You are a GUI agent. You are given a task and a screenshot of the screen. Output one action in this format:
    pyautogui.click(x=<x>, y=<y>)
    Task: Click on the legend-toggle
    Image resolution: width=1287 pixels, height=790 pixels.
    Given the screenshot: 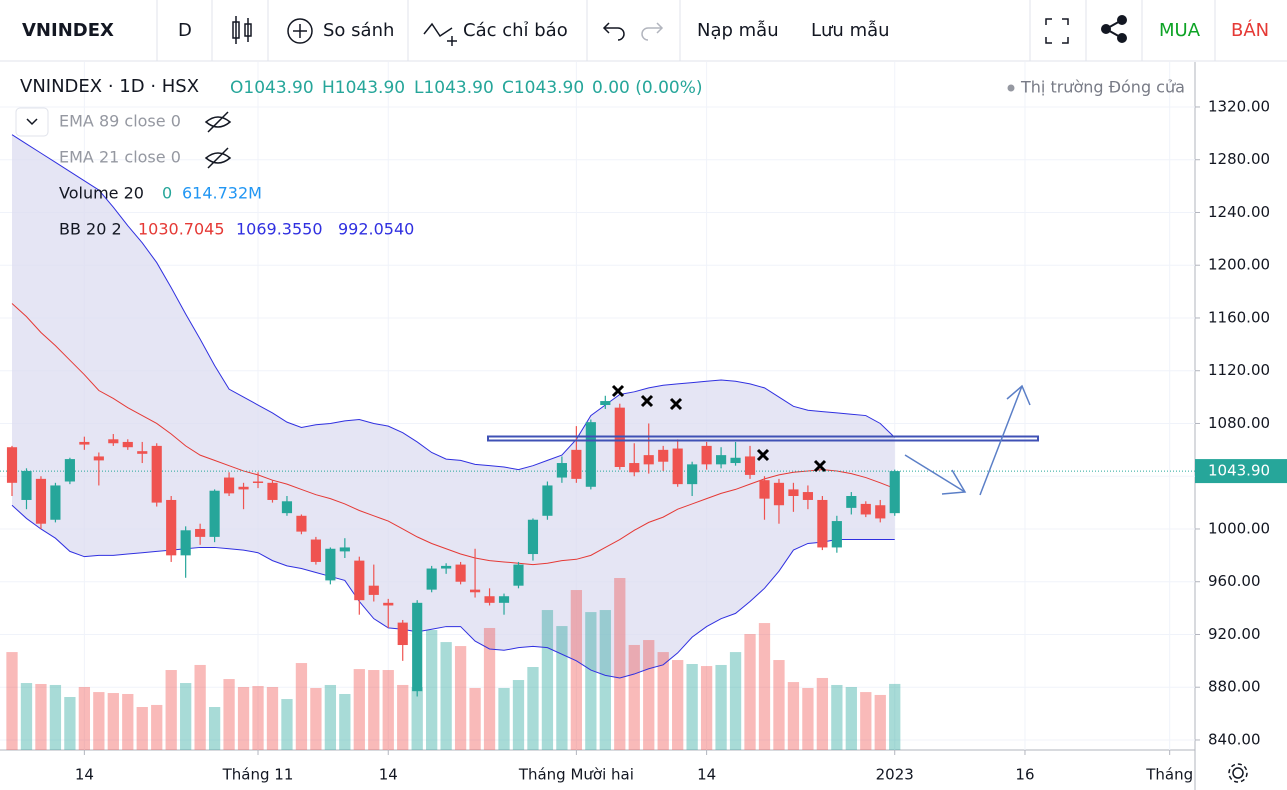 What is the action you would take?
    pyautogui.click(x=32, y=122)
    